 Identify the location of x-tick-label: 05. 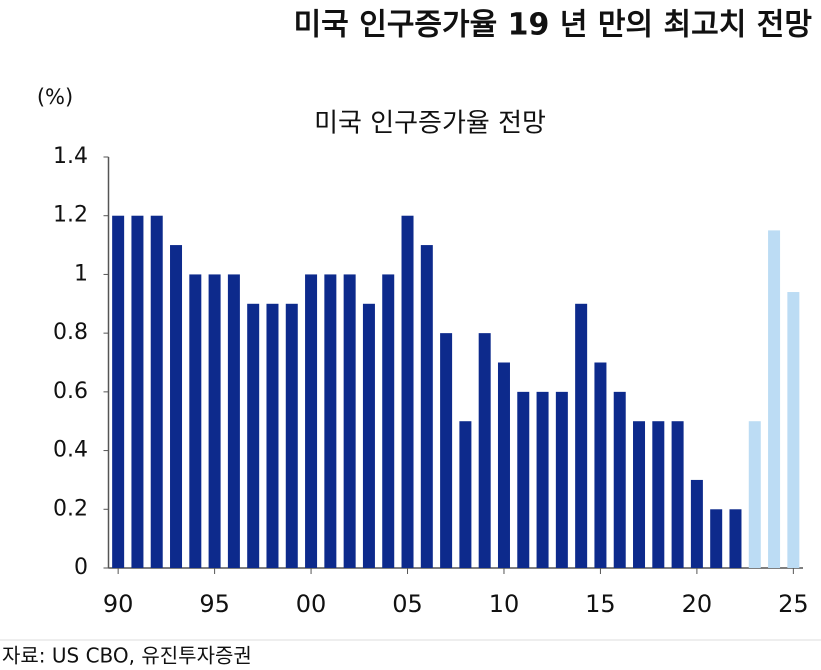
(407, 604).